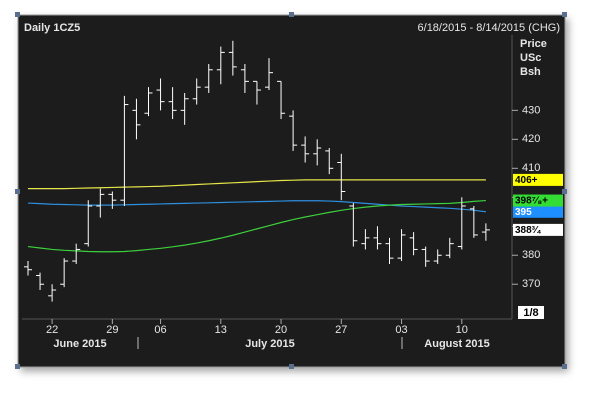  I want to click on y-tick-label: 380, so click(531, 255).